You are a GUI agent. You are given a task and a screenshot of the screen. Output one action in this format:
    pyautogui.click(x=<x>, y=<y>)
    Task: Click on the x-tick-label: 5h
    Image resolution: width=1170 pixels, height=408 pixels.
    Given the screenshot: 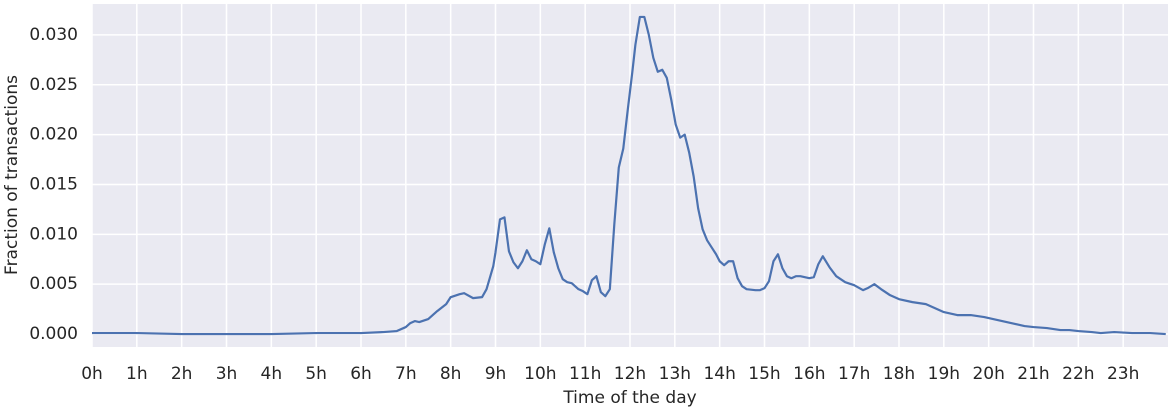 What is the action you would take?
    pyautogui.click(x=316, y=374)
    